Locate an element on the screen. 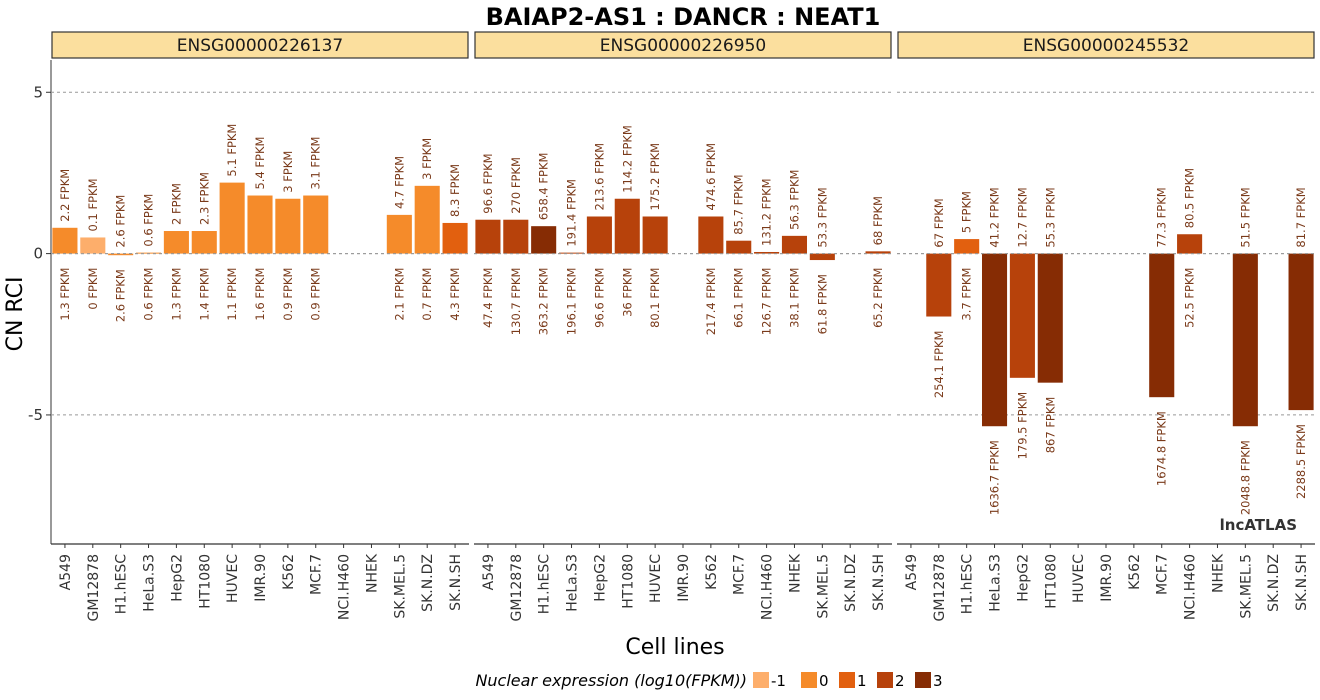 The width and height of the screenshot is (1320, 700). facet-strip-box is located at coordinates (260, 45).